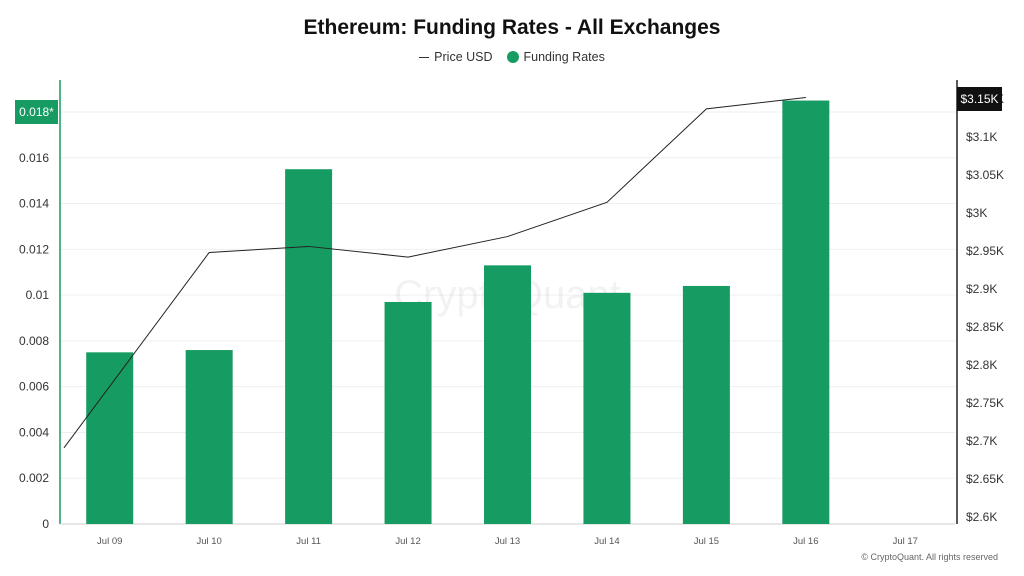  Describe the element at coordinates (606, 541) in the screenshot. I see `x-tick-label: Jul 14` at that location.